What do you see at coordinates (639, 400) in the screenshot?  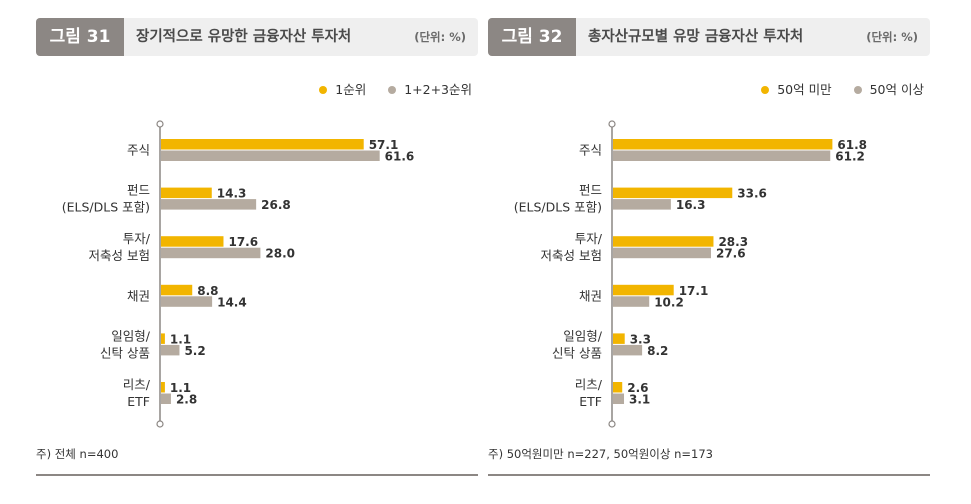 I see `data-label: 3.1` at bounding box center [639, 400].